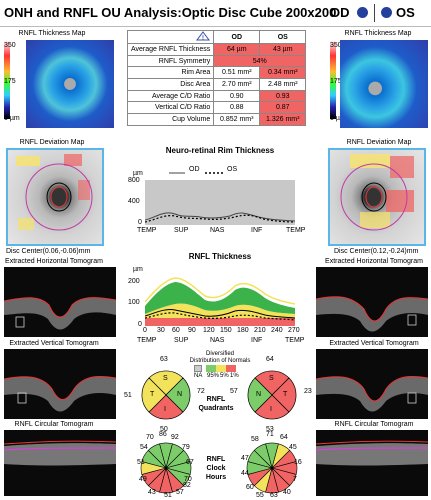 The width and height of the screenshot is (431, 500). What do you see at coordinates (170, 119) in the screenshot?
I see `row-name: Cup Volume` at bounding box center [170, 119].